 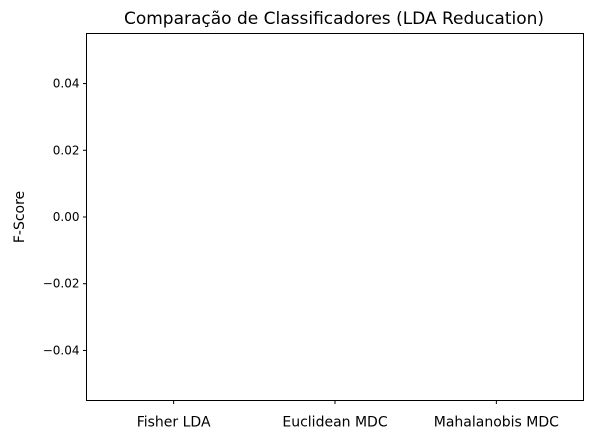 I want to click on y-tick-label: −0.04, so click(x=61, y=350).